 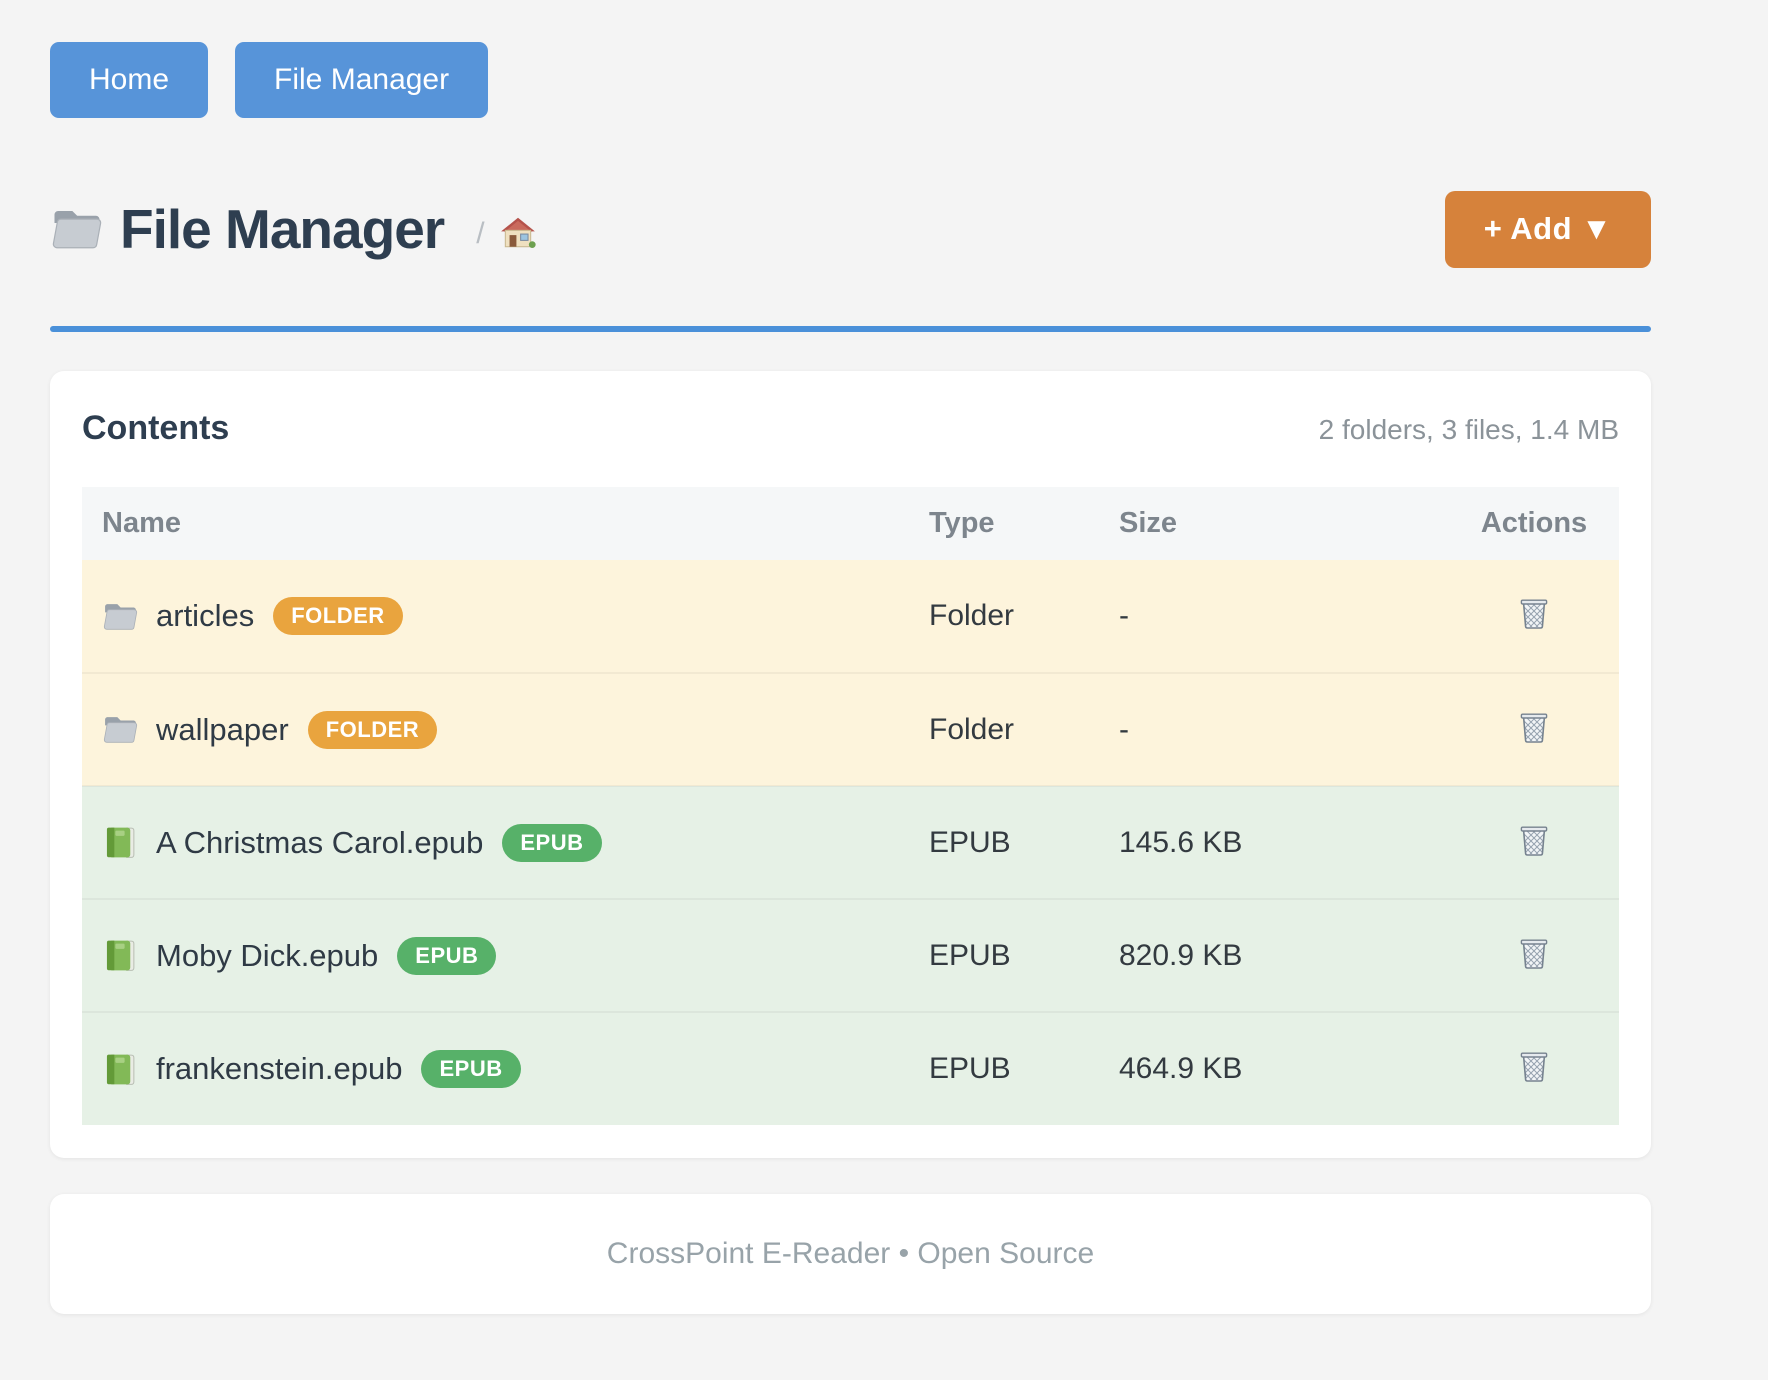 I want to click on contents-summary: 2 folders, 3 files, 1.4 MB, so click(x=1468, y=429).